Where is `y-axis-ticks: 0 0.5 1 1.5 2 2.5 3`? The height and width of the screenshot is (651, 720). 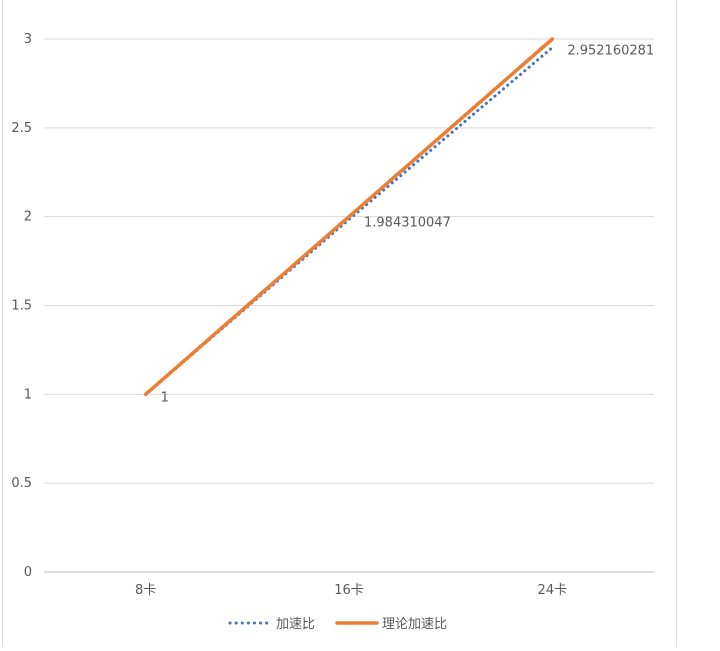
y-axis-ticks: 0 0.5 1 1.5 2 2.5 3 is located at coordinates (21, 306).